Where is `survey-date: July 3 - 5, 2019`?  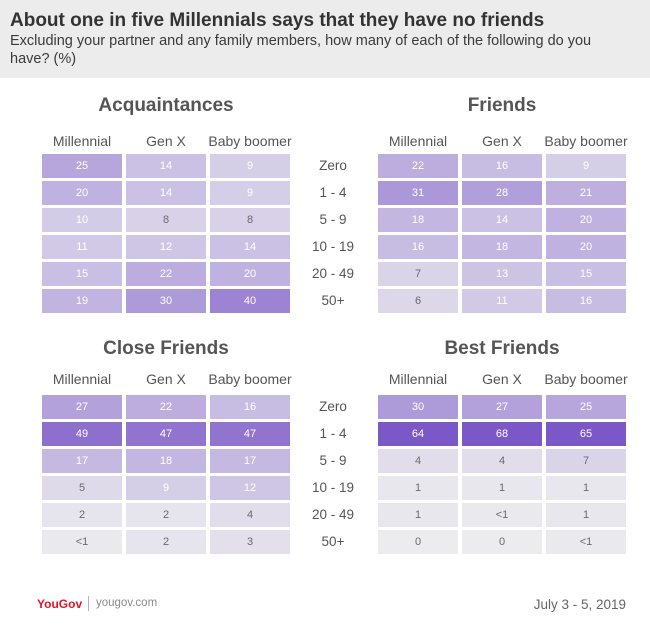
survey-date: July 3 - 5, 2019 is located at coordinates (579, 604).